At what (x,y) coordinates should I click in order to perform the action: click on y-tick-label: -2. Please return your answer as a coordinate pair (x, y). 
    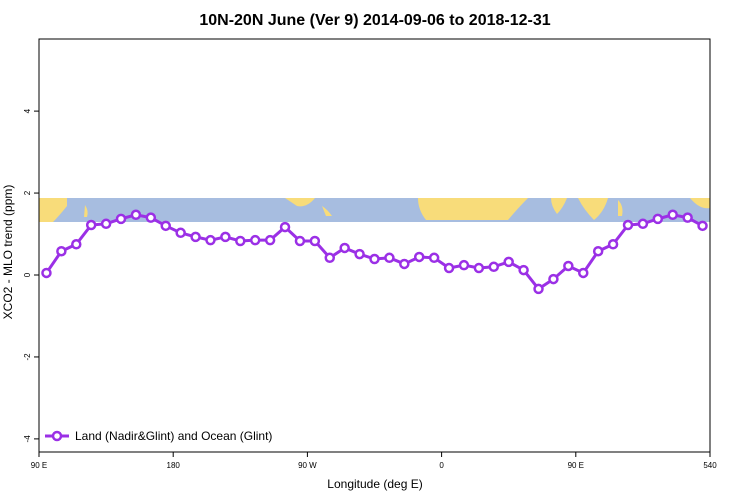
    Looking at the image, I should click on (27, 357).